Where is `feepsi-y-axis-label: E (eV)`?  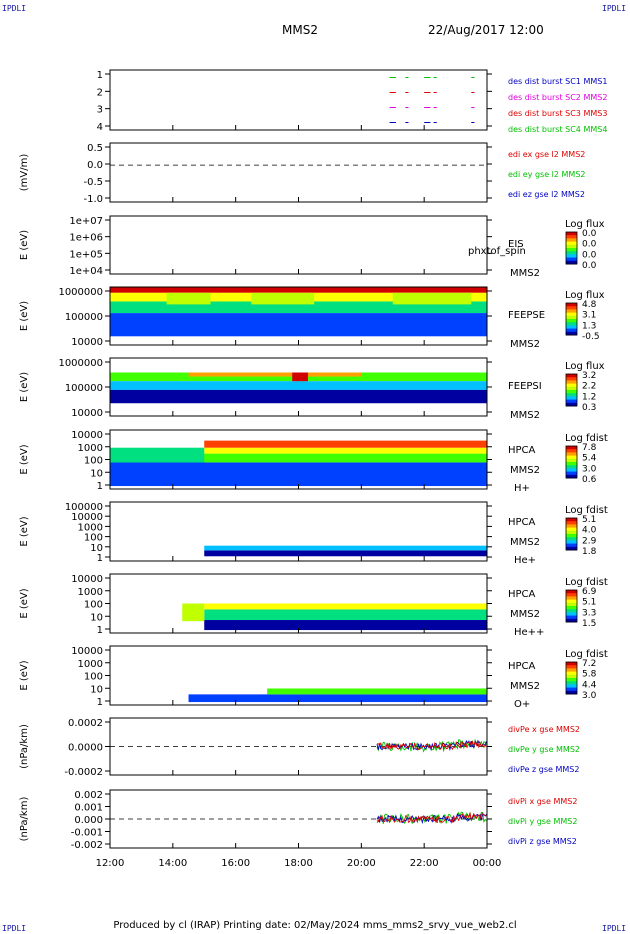 feepsi-y-axis-label: E (eV) is located at coordinates (24, 387).